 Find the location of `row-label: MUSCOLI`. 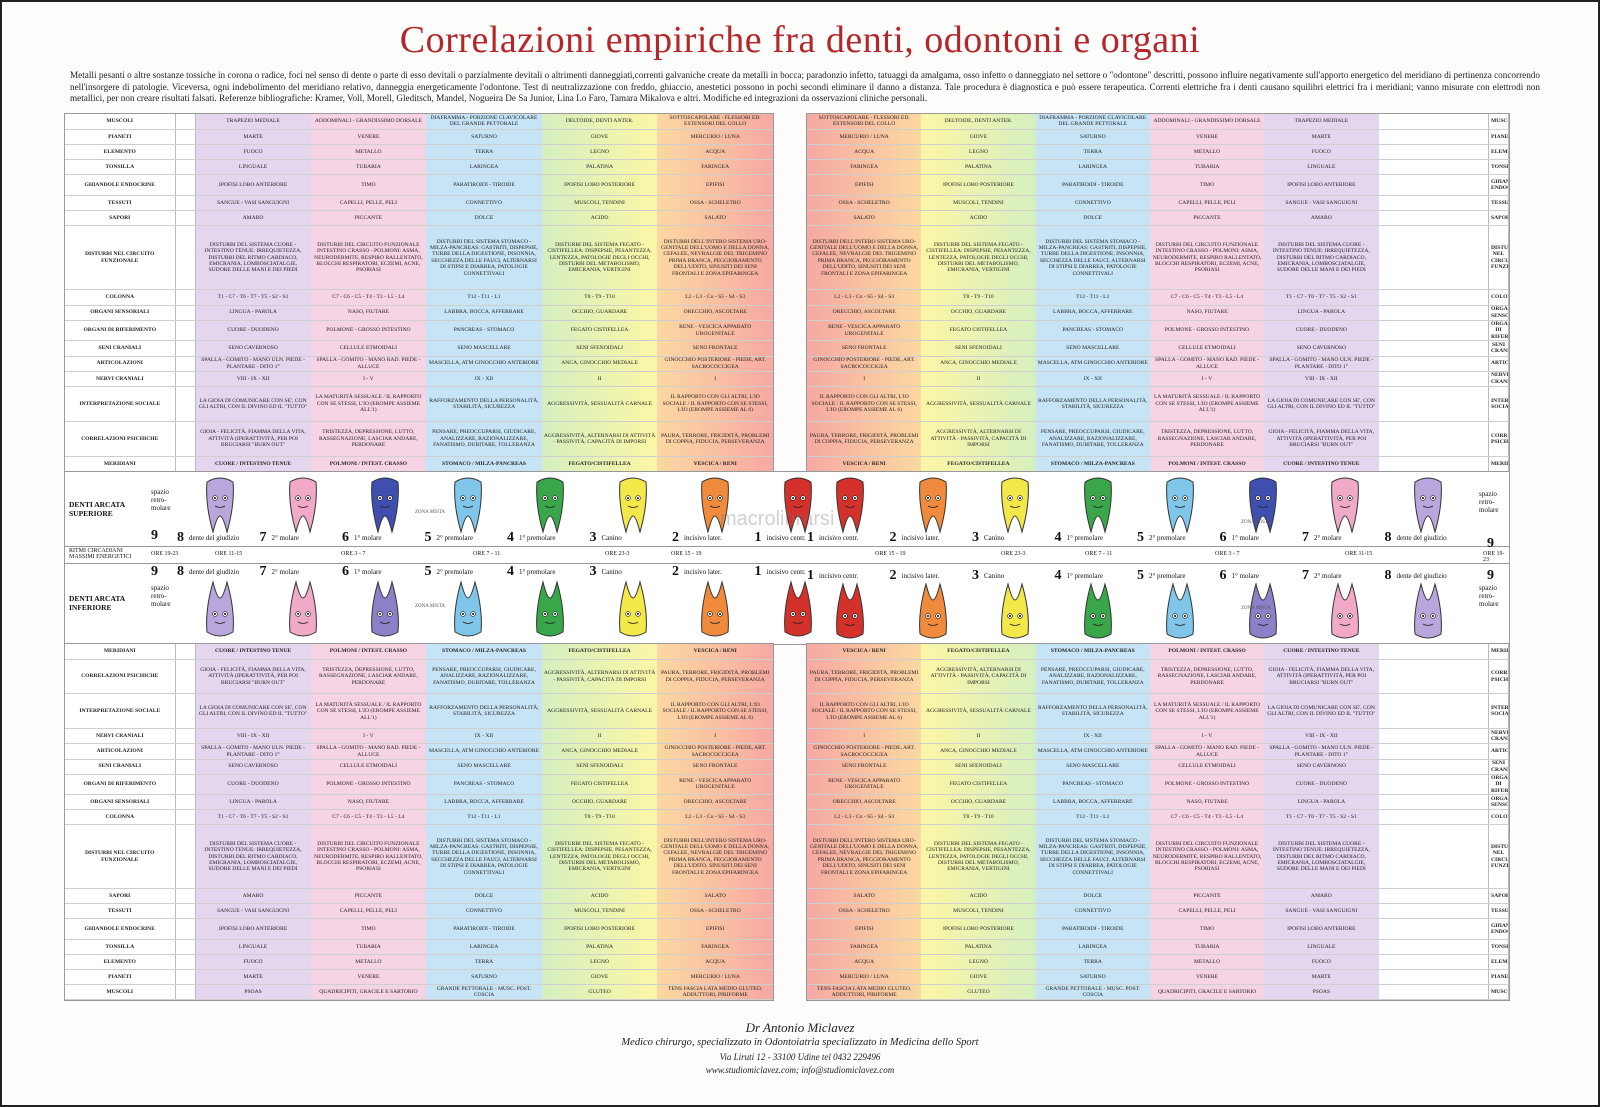

row-label: MUSCOLI is located at coordinates (120, 122).